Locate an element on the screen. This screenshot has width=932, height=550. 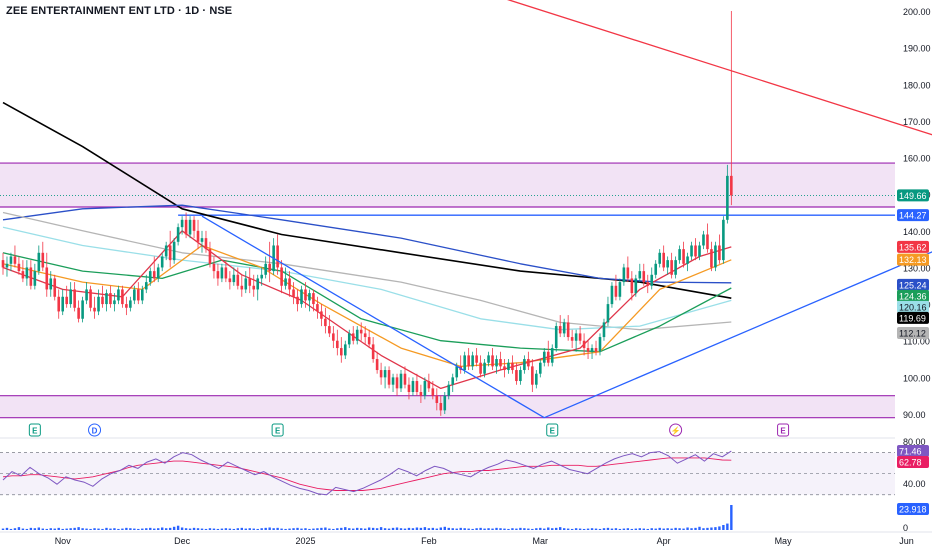
price-badge-label: 119.69 is located at coordinates (912, 318).